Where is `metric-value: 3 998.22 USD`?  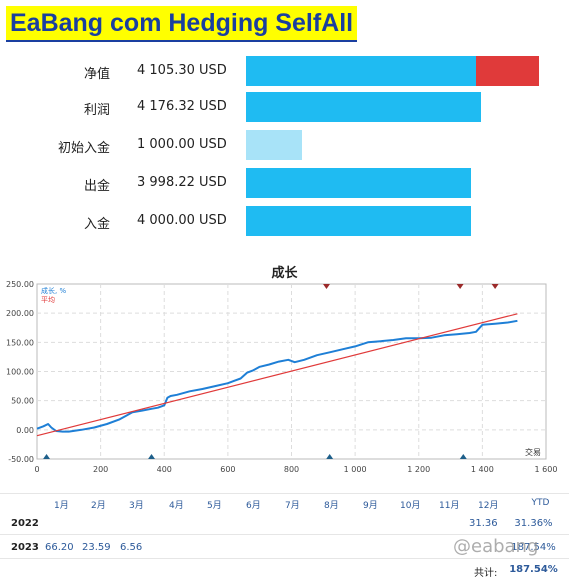 metric-value: 3 998.22 USD is located at coordinates (182, 182).